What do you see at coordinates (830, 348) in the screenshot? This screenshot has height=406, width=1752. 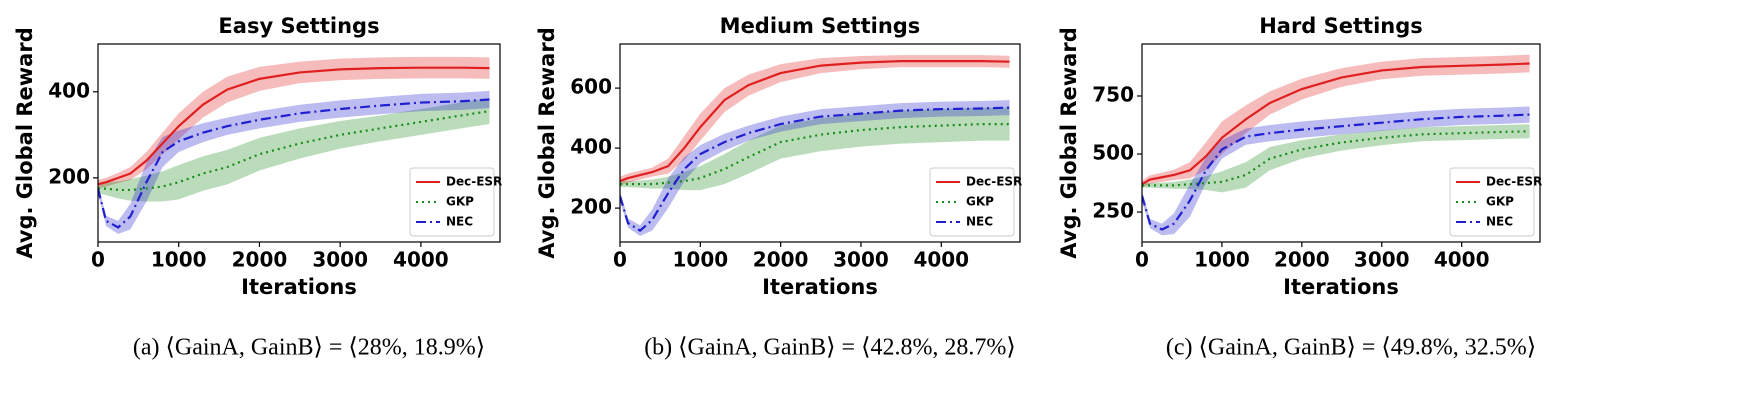 I see `caption: (b) ⟨GainA, GainB⟩ = ⟨42.8%, 28.7%⟩` at bounding box center [830, 348].